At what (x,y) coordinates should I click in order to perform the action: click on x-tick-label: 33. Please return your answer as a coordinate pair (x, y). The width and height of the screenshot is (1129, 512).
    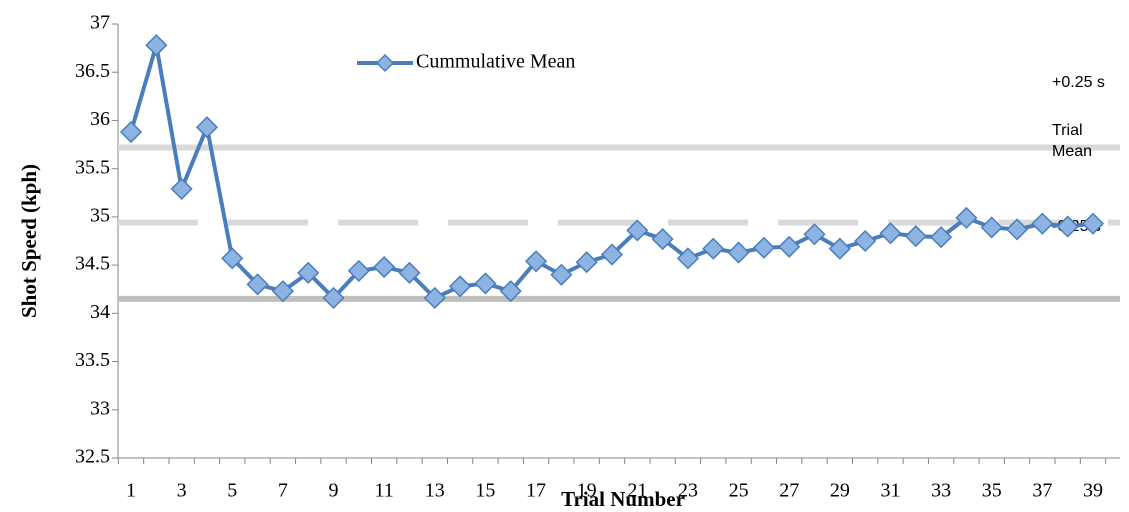
    Looking at the image, I should click on (941, 491).